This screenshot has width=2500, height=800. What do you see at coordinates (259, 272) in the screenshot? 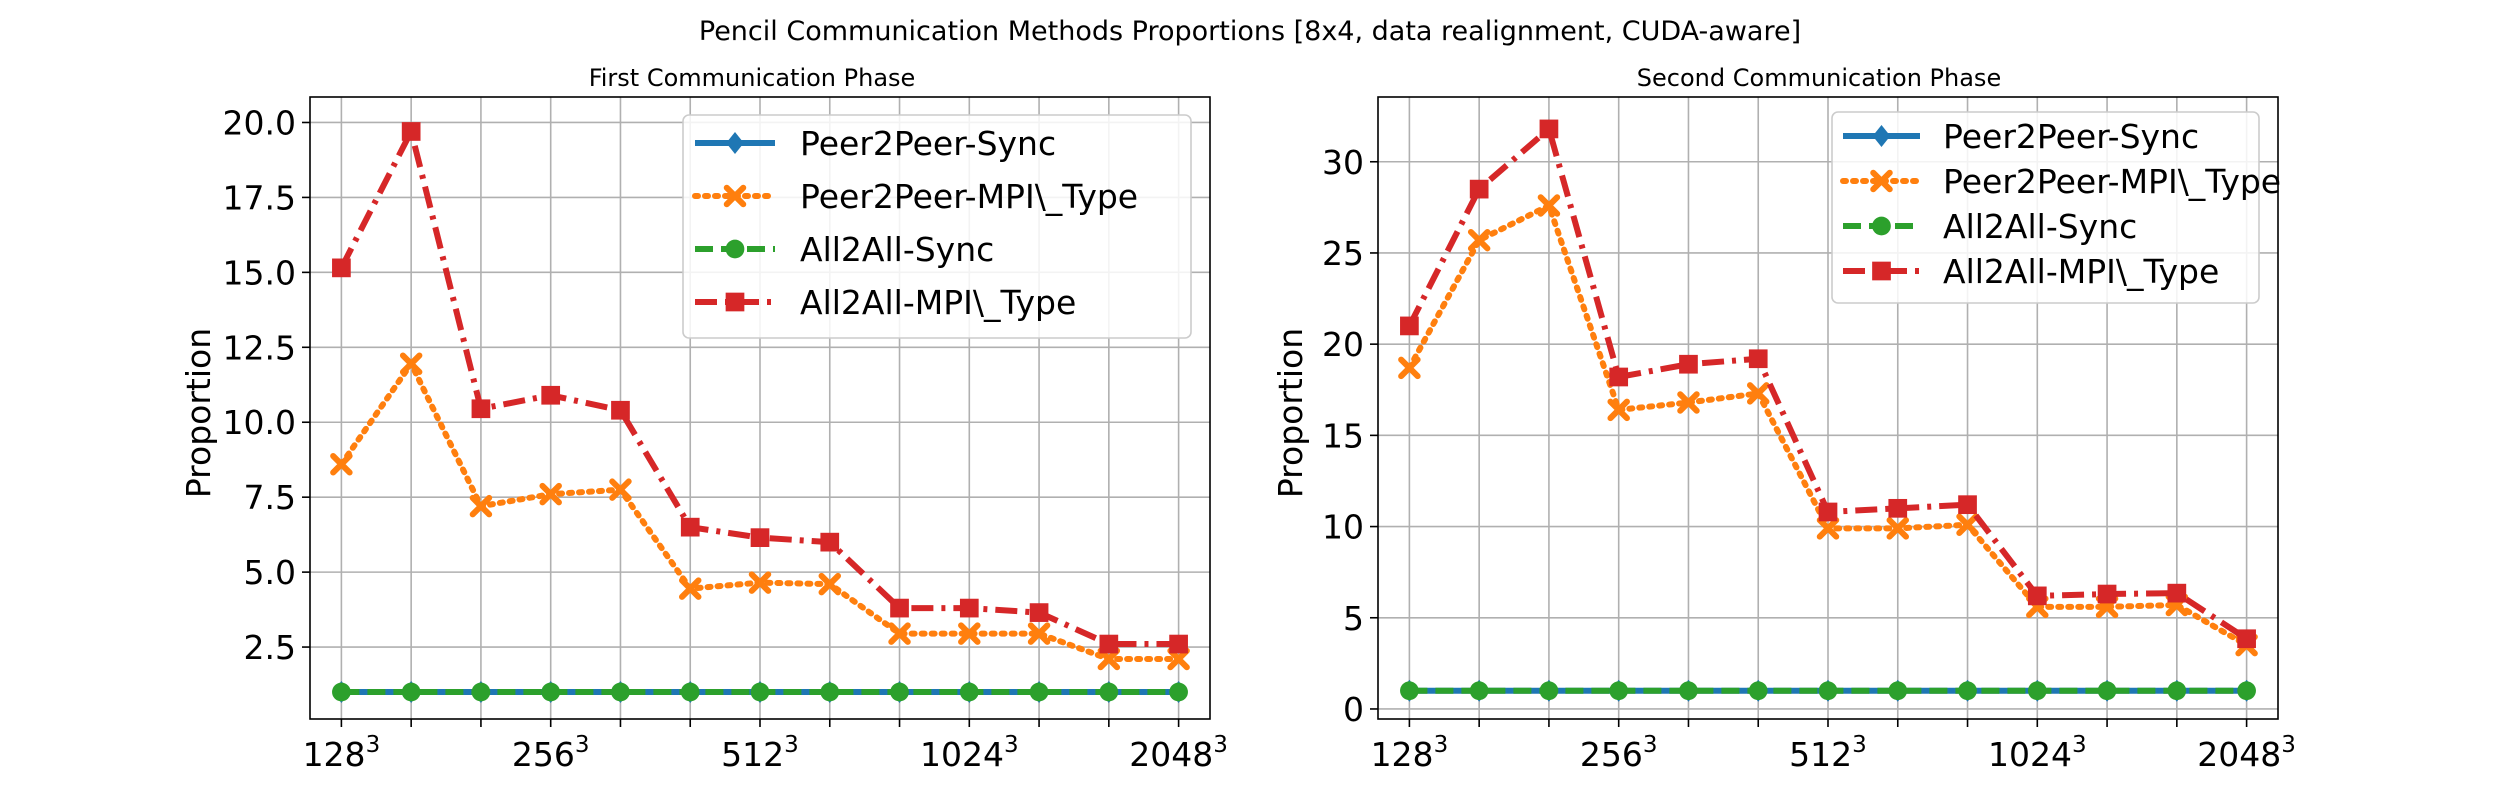
I see `y-tick-label: 15.0` at bounding box center [259, 272].